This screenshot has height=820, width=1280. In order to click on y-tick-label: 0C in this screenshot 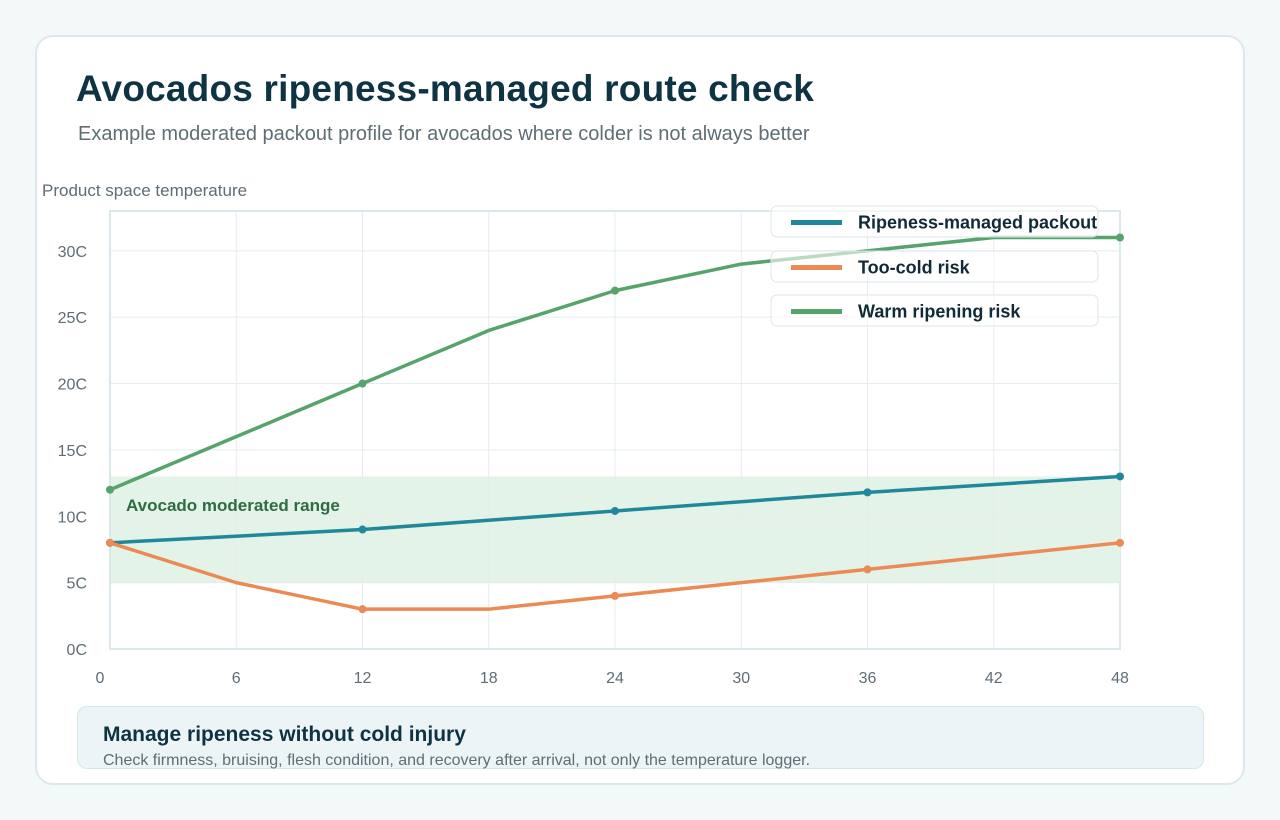, I will do `click(77, 650)`.